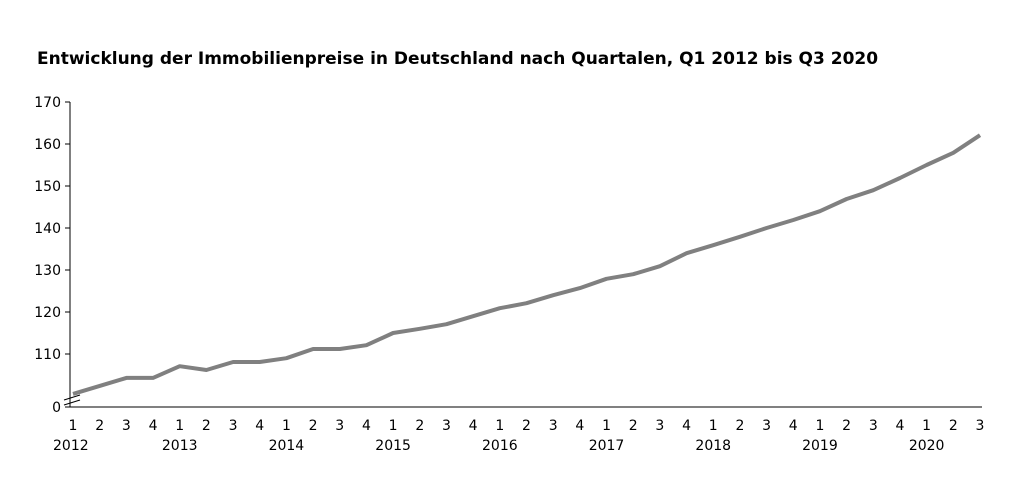 The height and width of the screenshot is (501, 1024). What do you see at coordinates (47, 313) in the screenshot?
I see `y-tick-label: 120` at bounding box center [47, 313].